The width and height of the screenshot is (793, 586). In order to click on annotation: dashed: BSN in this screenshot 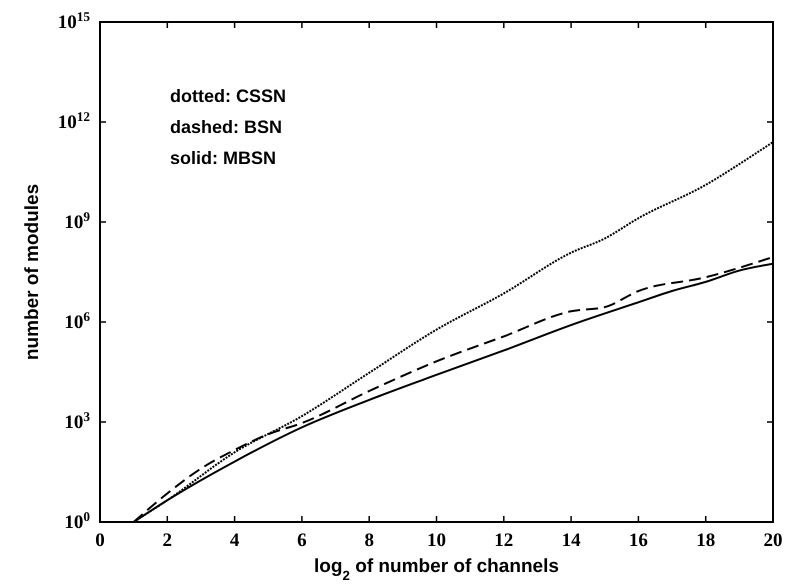, I will do `click(226, 127)`.